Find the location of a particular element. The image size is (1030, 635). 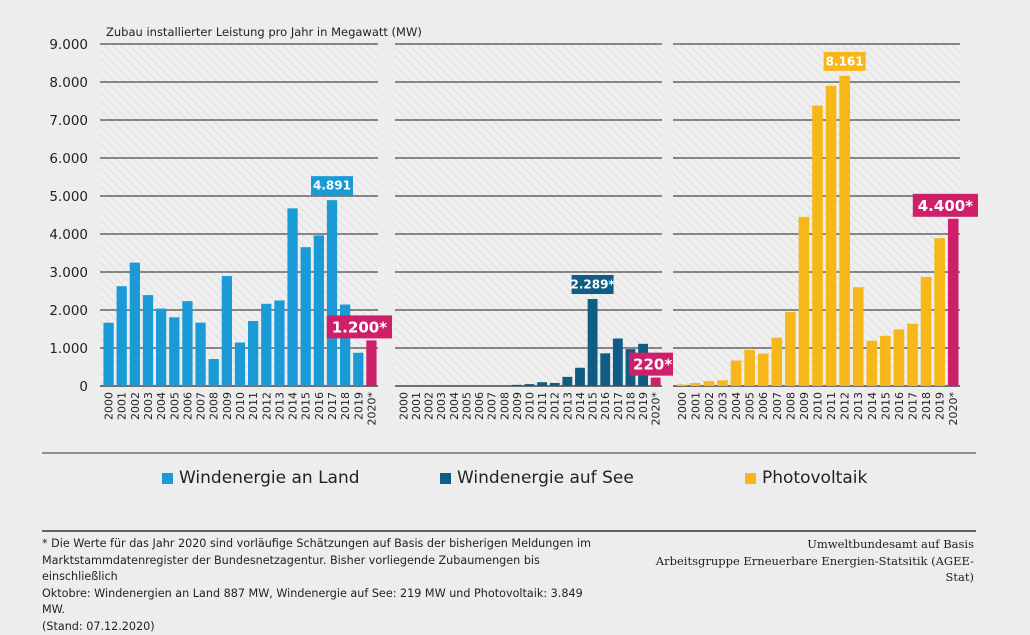

peak-label: 2.289* is located at coordinates (592, 285).